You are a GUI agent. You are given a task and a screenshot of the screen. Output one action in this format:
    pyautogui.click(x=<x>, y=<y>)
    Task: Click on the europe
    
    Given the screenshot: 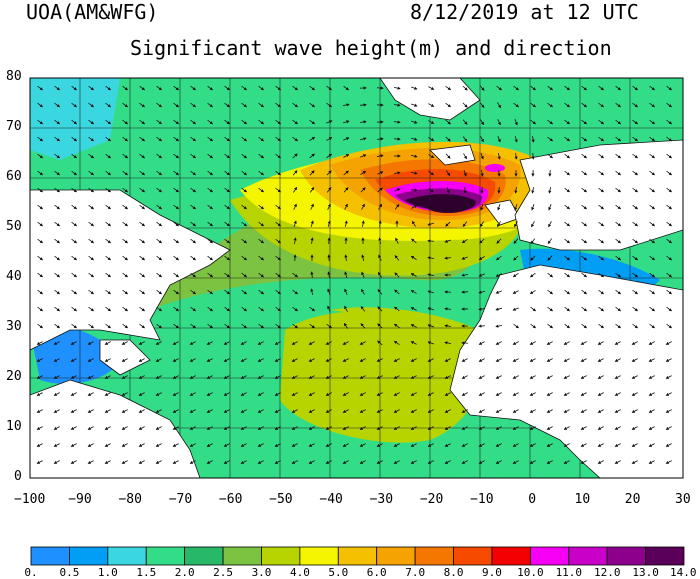 What is the action you would take?
    pyautogui.click(x=599, y=195)
    